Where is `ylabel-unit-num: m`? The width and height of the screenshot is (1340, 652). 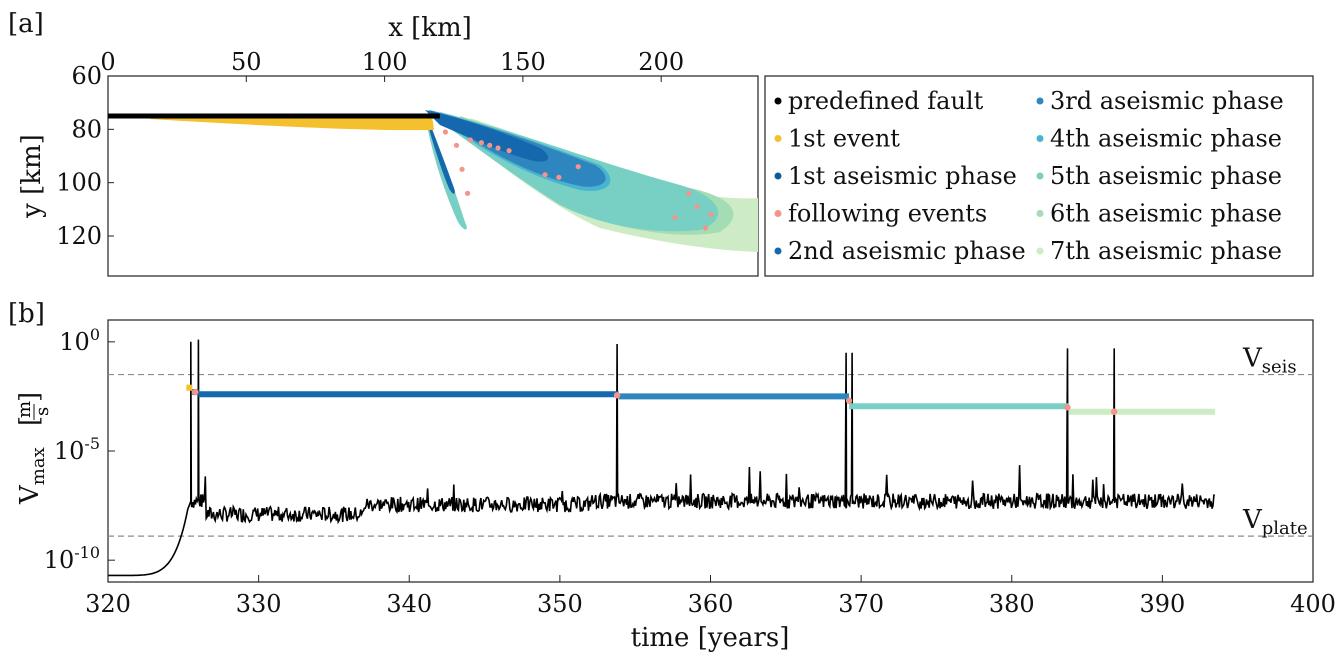
ylabel-unit-num: m is located at coordinates (24, 409).